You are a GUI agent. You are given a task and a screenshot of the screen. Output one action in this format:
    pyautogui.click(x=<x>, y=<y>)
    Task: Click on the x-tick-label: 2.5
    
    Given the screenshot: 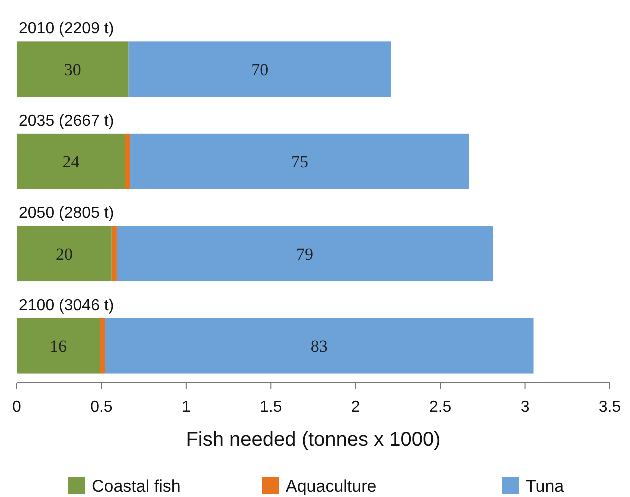 What is the action you would take?
    pyautogui.click(x=440, y=407)
    